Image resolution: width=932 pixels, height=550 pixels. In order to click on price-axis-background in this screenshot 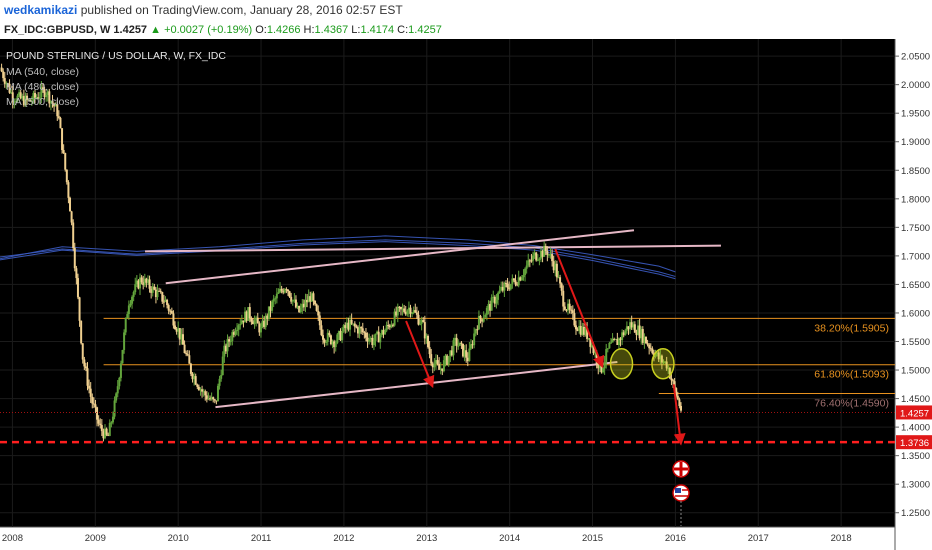, I will do `click(913, 294)`.